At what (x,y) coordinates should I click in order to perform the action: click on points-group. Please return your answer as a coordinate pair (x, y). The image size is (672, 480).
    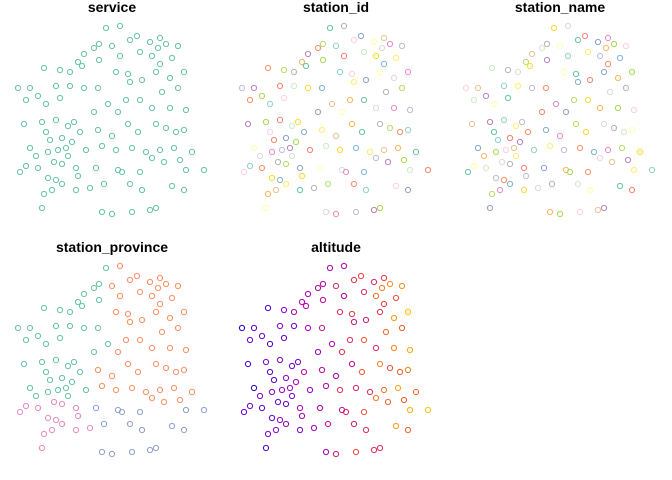
    Looking at the image, I should click on (111, 360).